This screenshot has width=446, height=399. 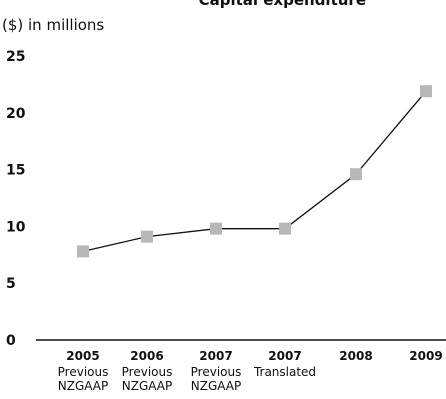 What do you see at coordinates (82, 356) in the screenshot?
I see `x-tick-label: 2005` at bounding box center [82, 356].